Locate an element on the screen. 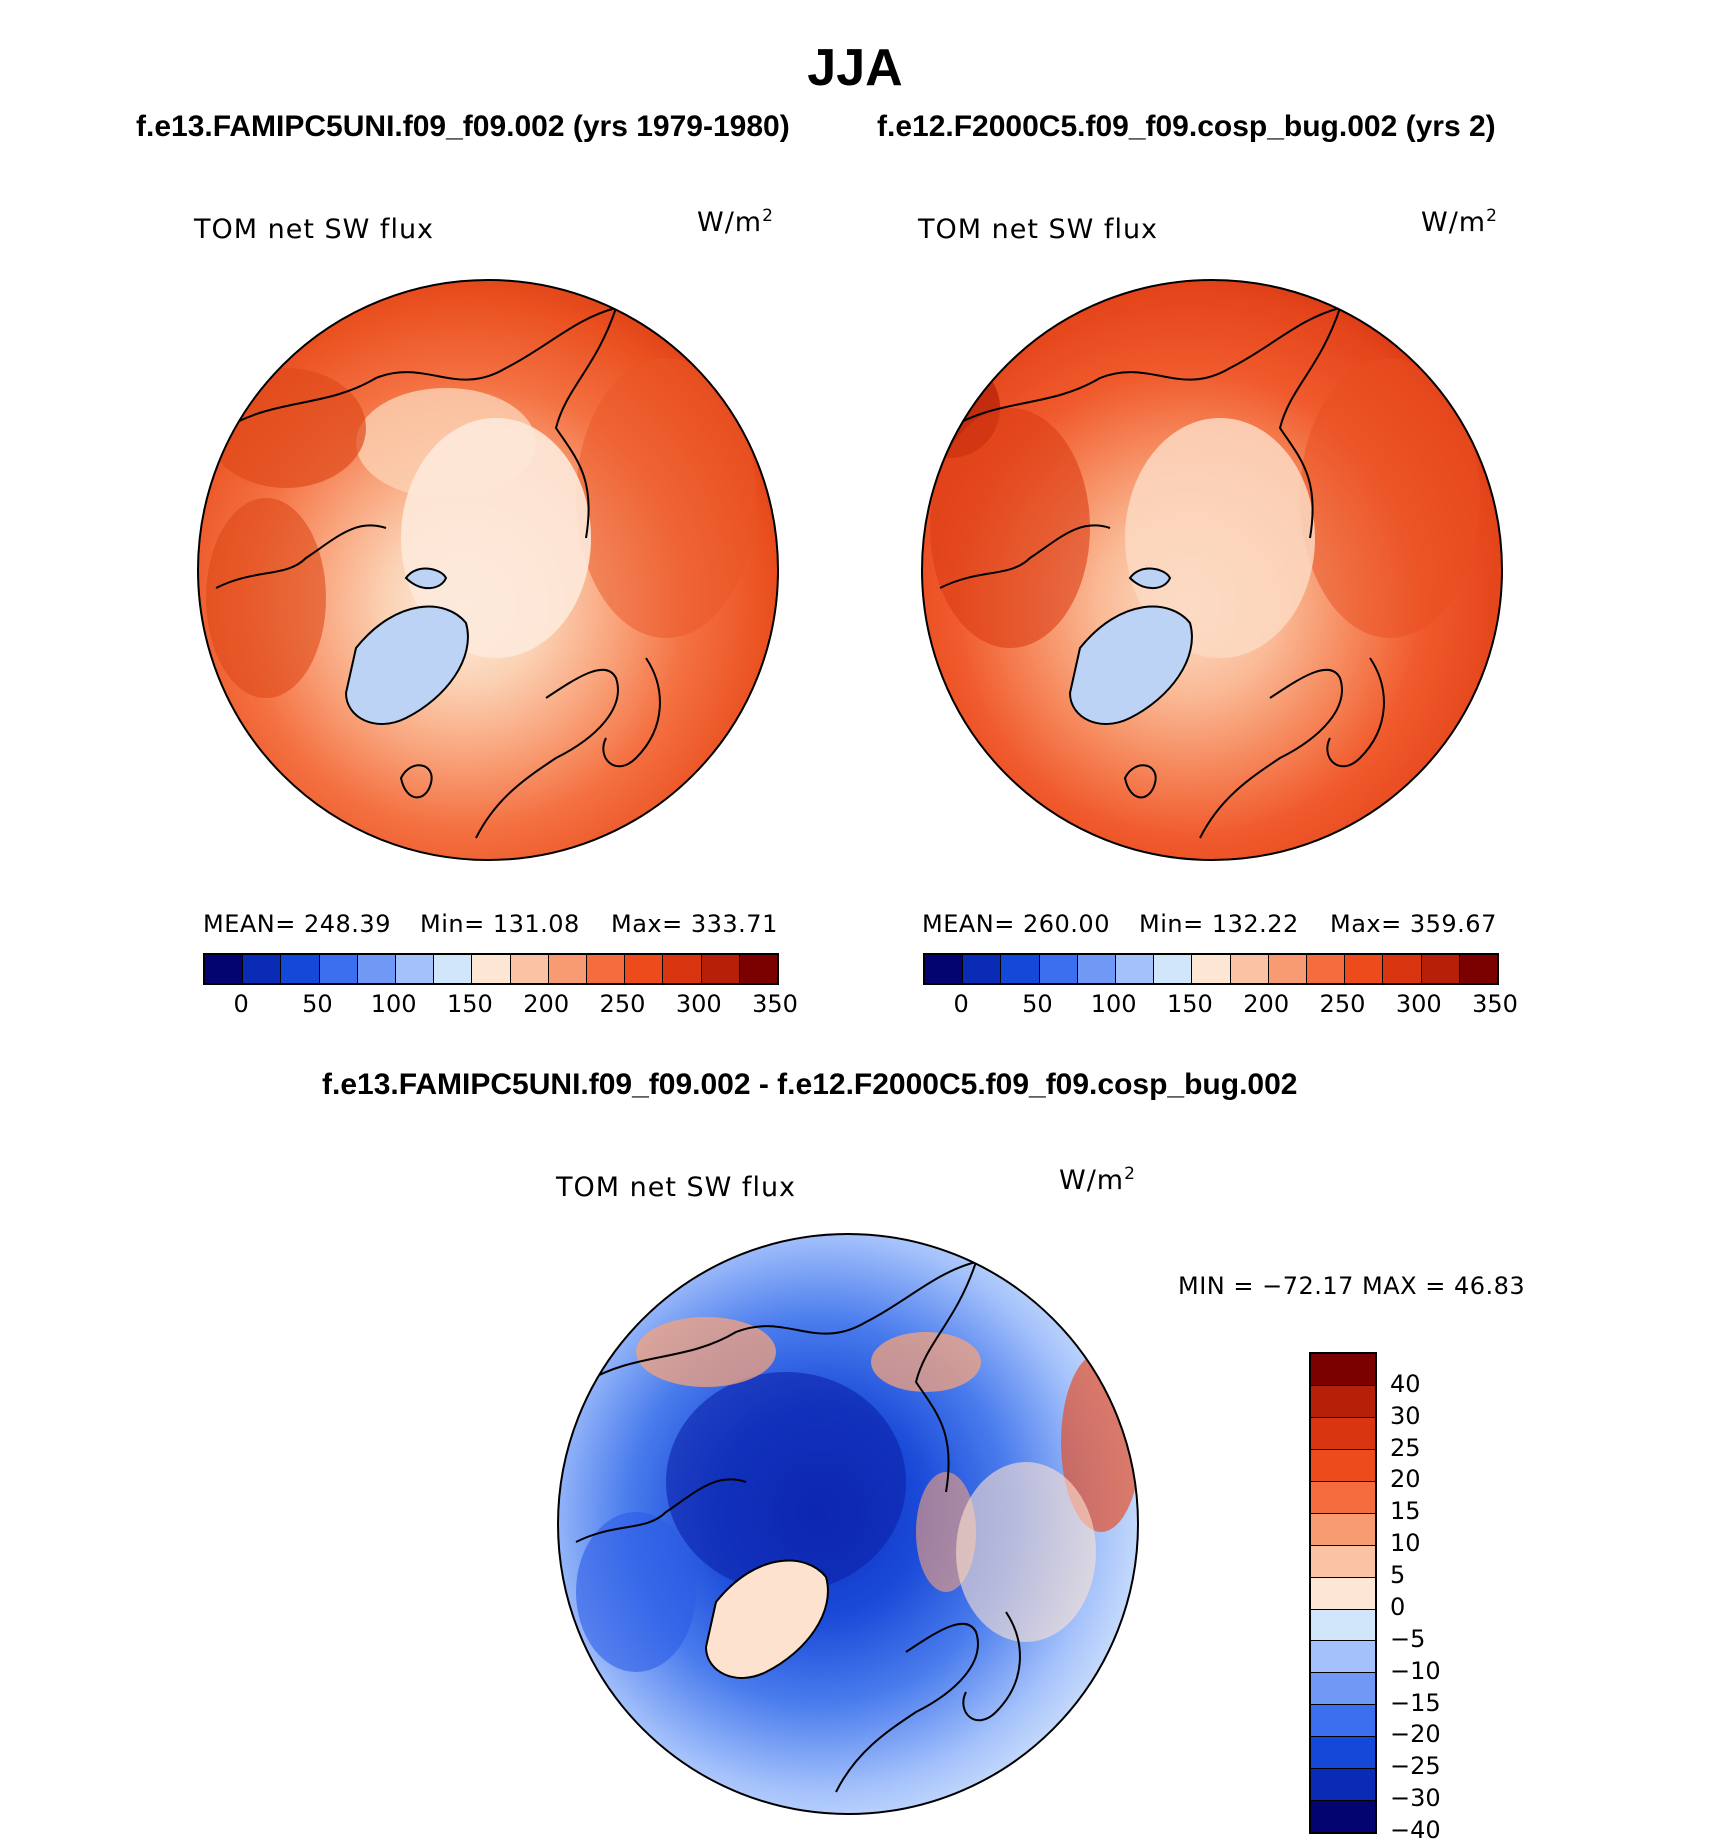 The width and height of the screenshot is (1710, 1844). colorbar-tick-label: −10 is located at coordinates (1415, 1670).